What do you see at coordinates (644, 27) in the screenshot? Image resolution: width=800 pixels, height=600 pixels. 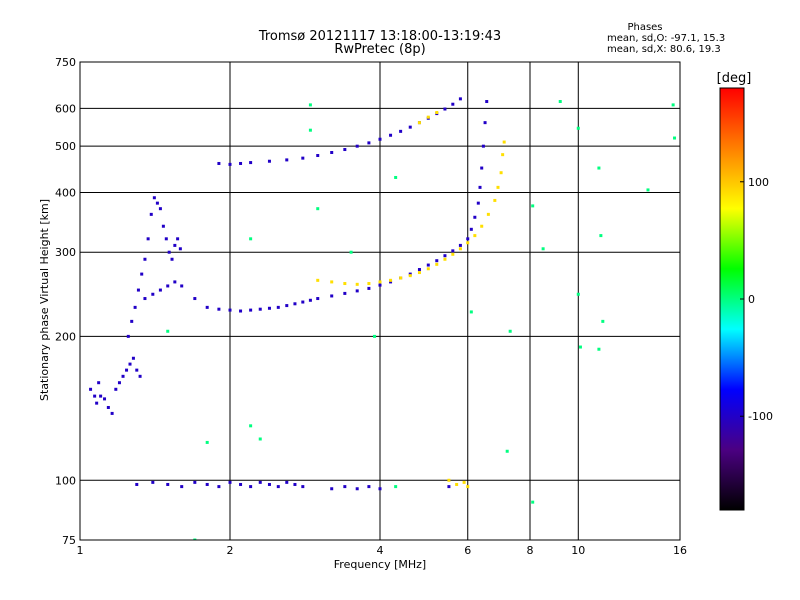 I see `stats-heading: Phases` at bounding box center [644, 27].